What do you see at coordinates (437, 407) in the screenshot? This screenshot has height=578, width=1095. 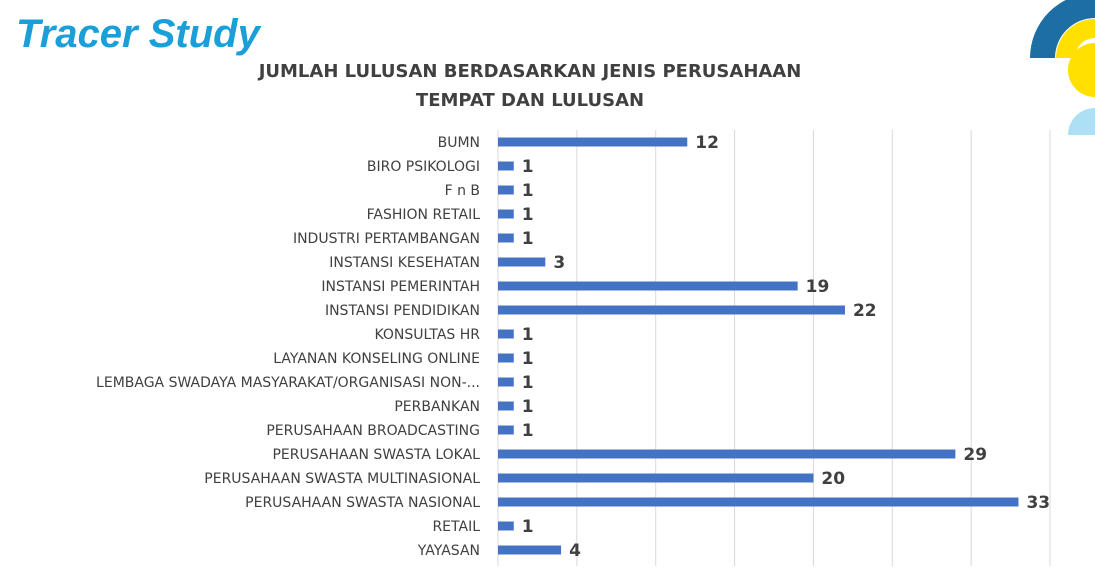 I see `category-label: PERBANKAN` at bounding box center [437, 407].